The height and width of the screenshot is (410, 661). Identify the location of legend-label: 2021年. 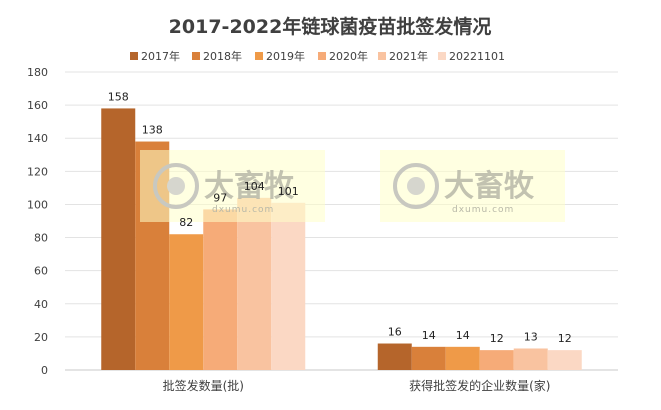
(408, 56).